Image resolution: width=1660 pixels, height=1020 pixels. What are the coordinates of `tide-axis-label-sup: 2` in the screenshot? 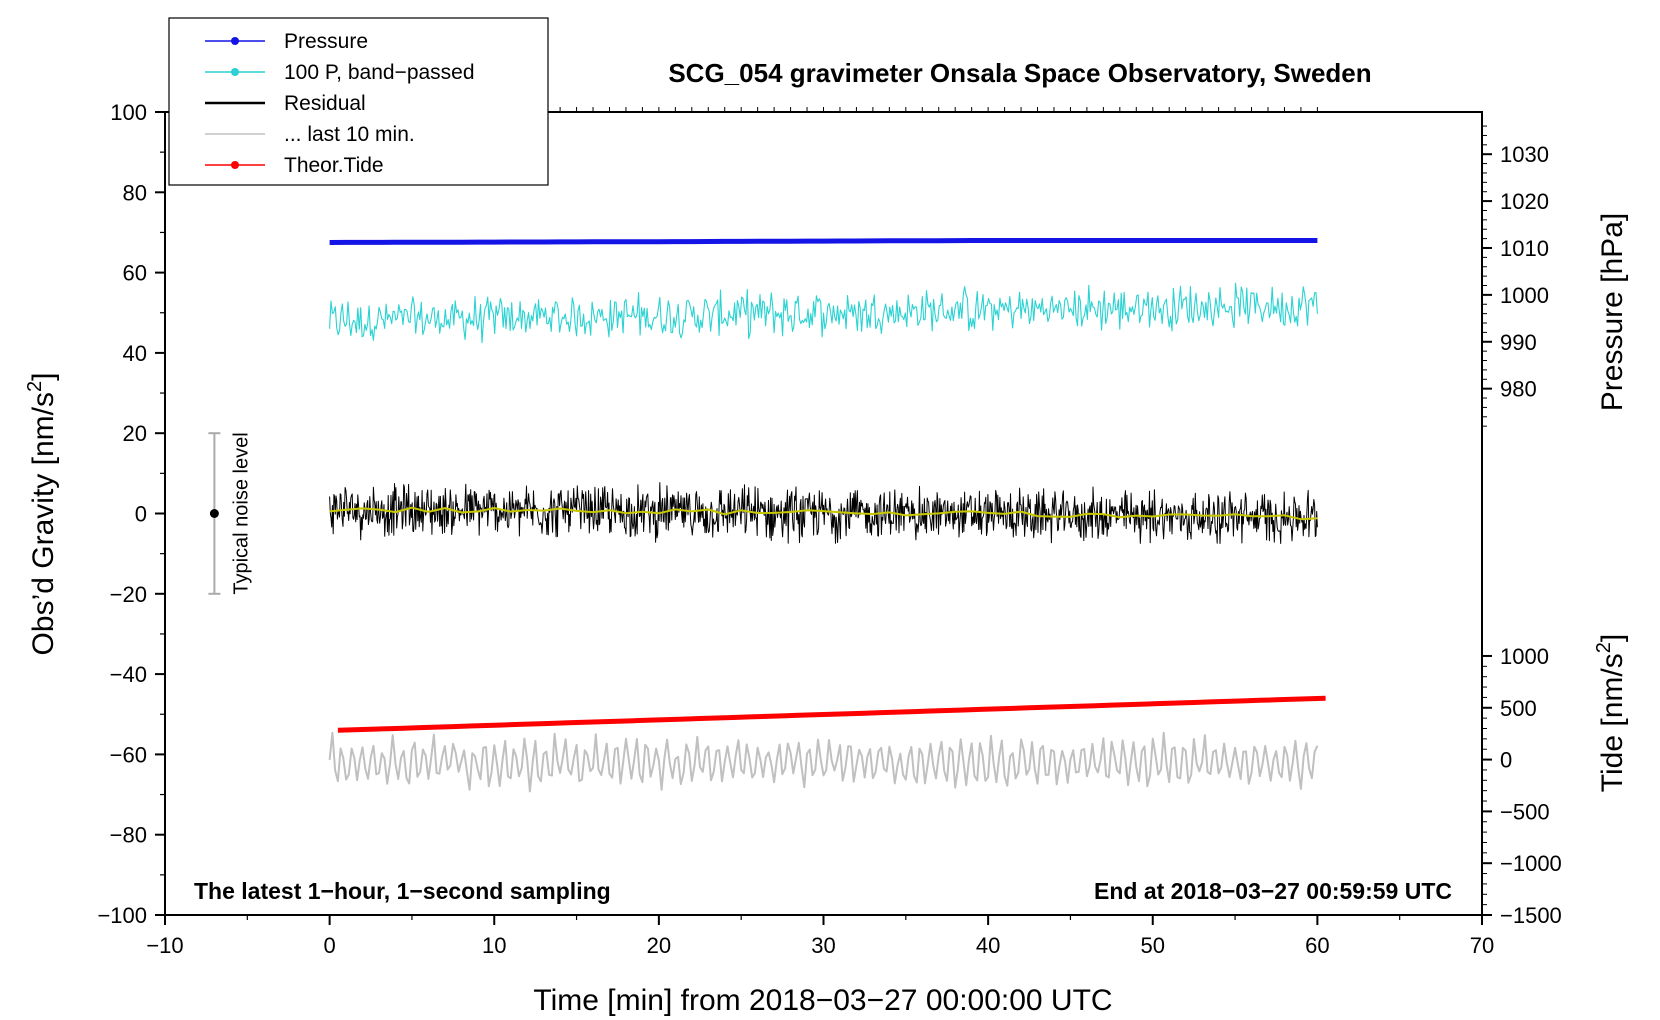 It's located at (1604, 647).